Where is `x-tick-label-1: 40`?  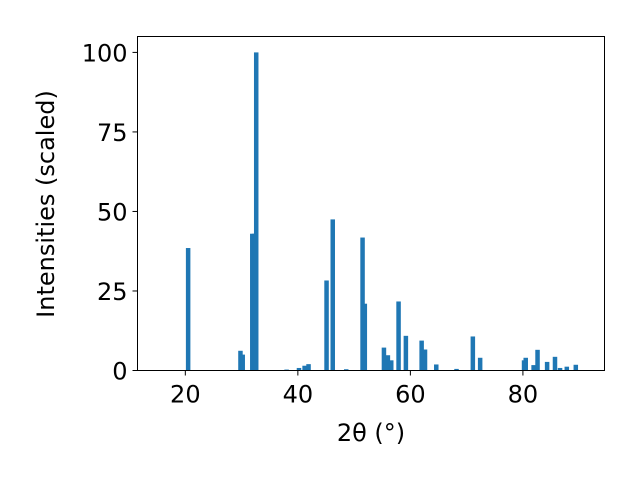
x-tick-label-1: 40 is located at coordinates (298, 395).